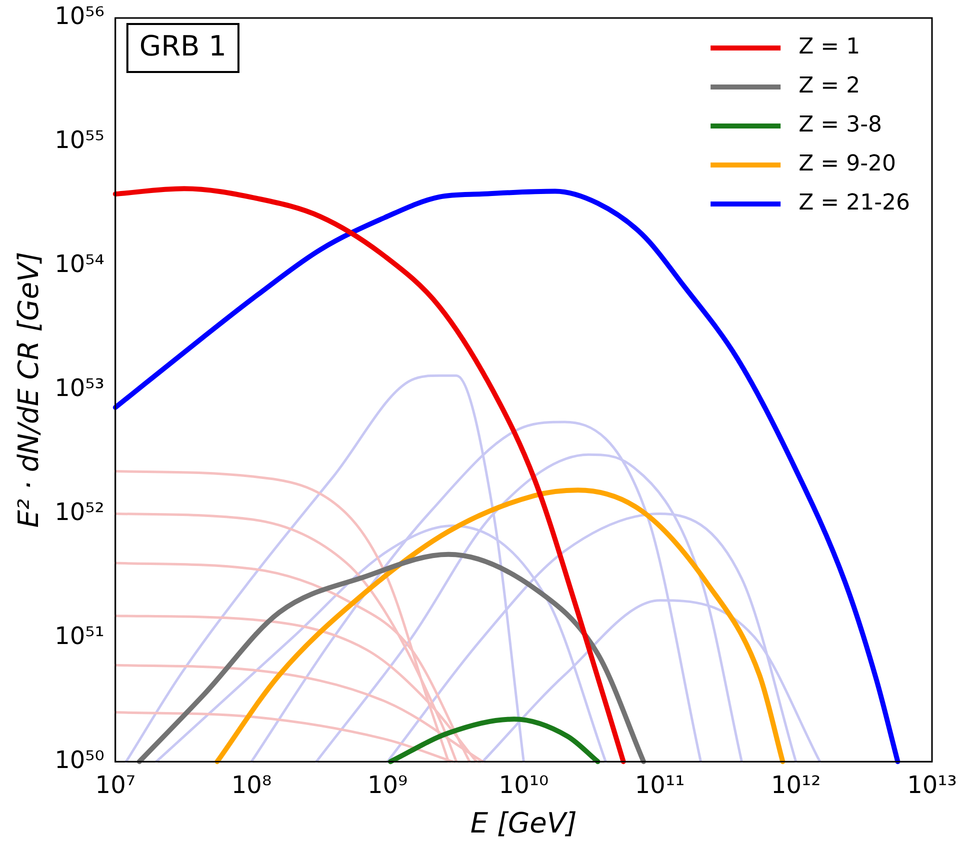 The image size is (967, 851). What do you see at coordinates (79, 512) in the screenshot?
I see `y-tick-label: 10⁵²` at bounding box center [79, 512].